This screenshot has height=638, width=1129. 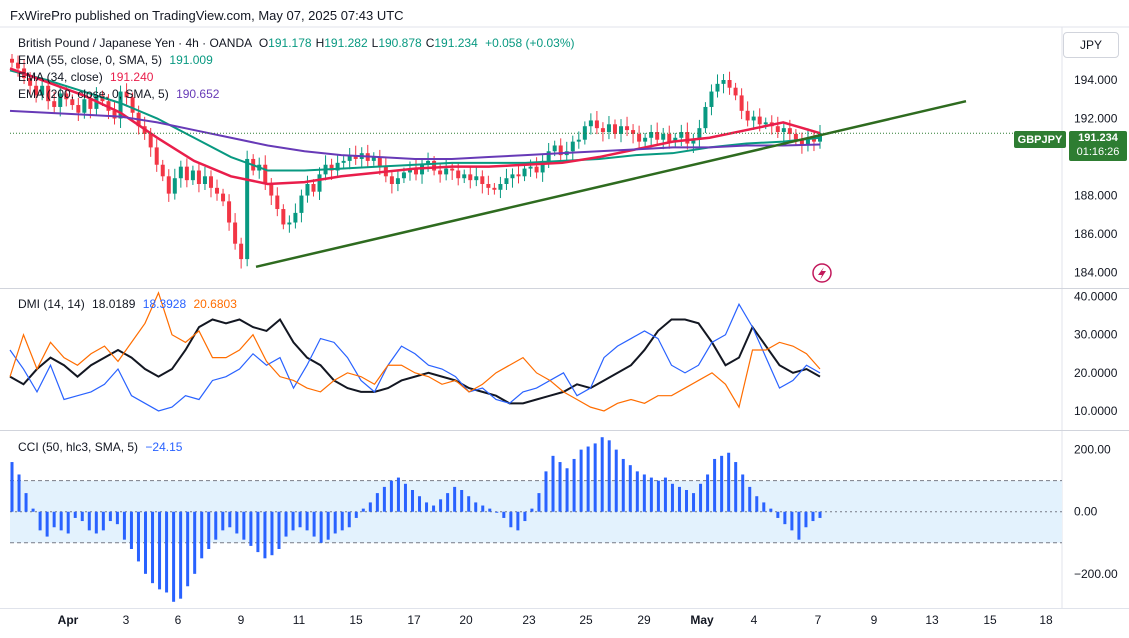 I want to click on lightning-bolt-shape, so click(x=822, y=273).